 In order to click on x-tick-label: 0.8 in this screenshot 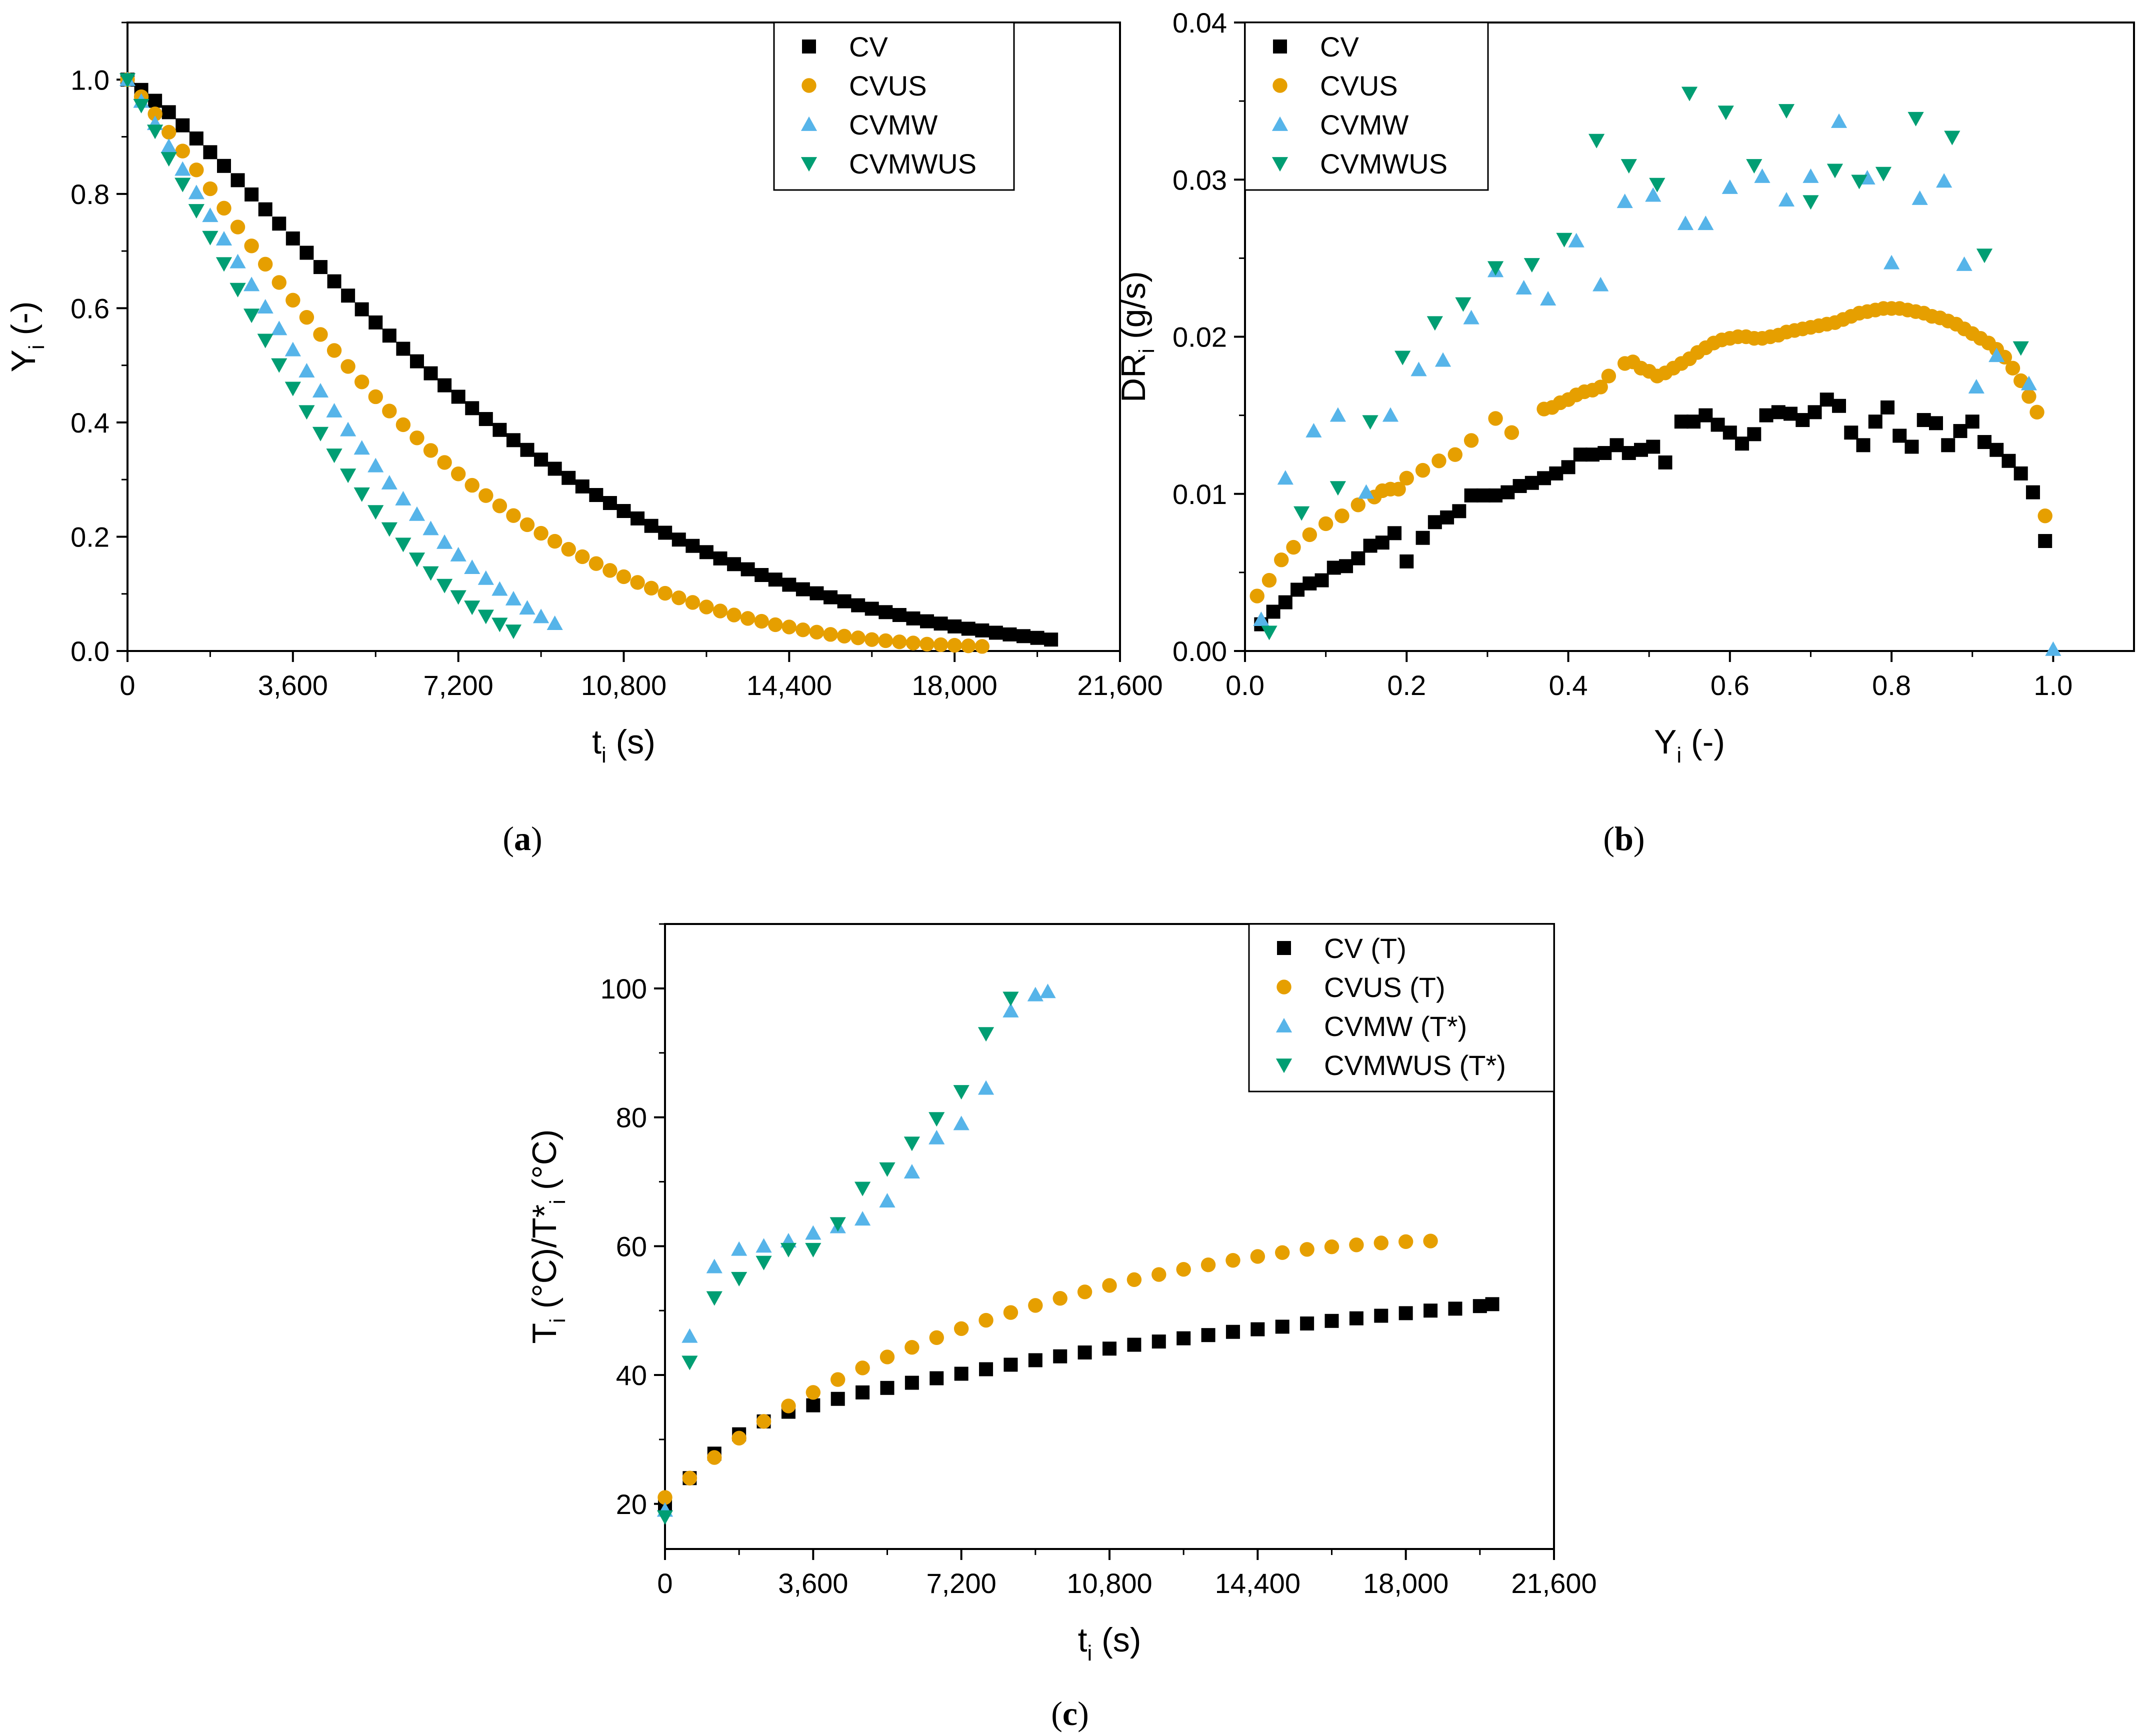, I will do `click(1891, 685)`.